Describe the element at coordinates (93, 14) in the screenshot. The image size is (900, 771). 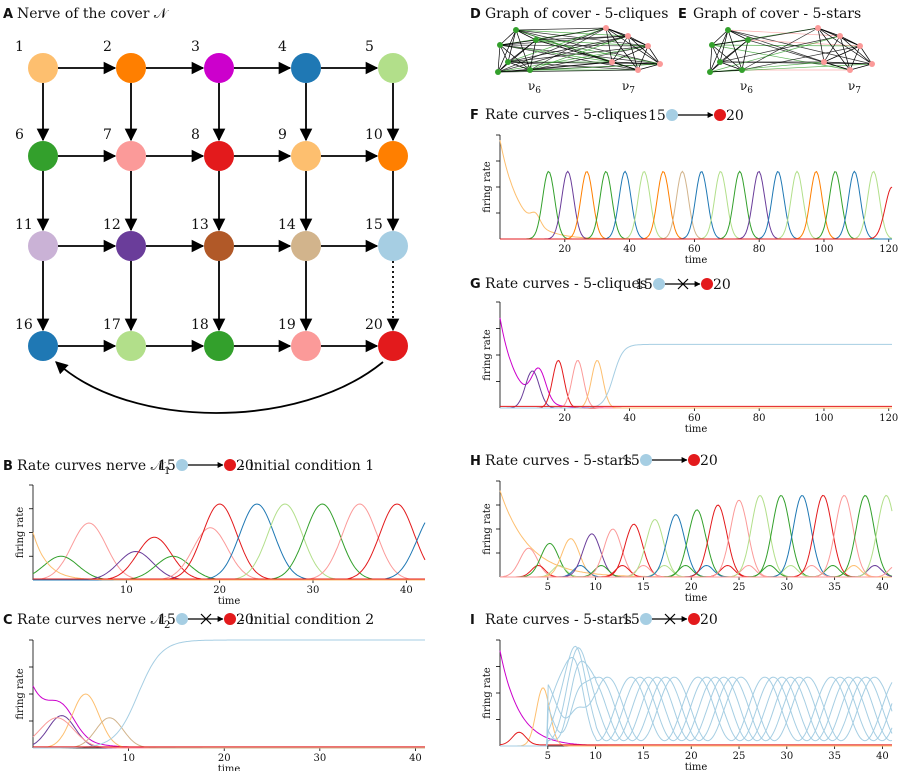
I see `panel-a-title: Nerve of the cover 𝒩` at that location.